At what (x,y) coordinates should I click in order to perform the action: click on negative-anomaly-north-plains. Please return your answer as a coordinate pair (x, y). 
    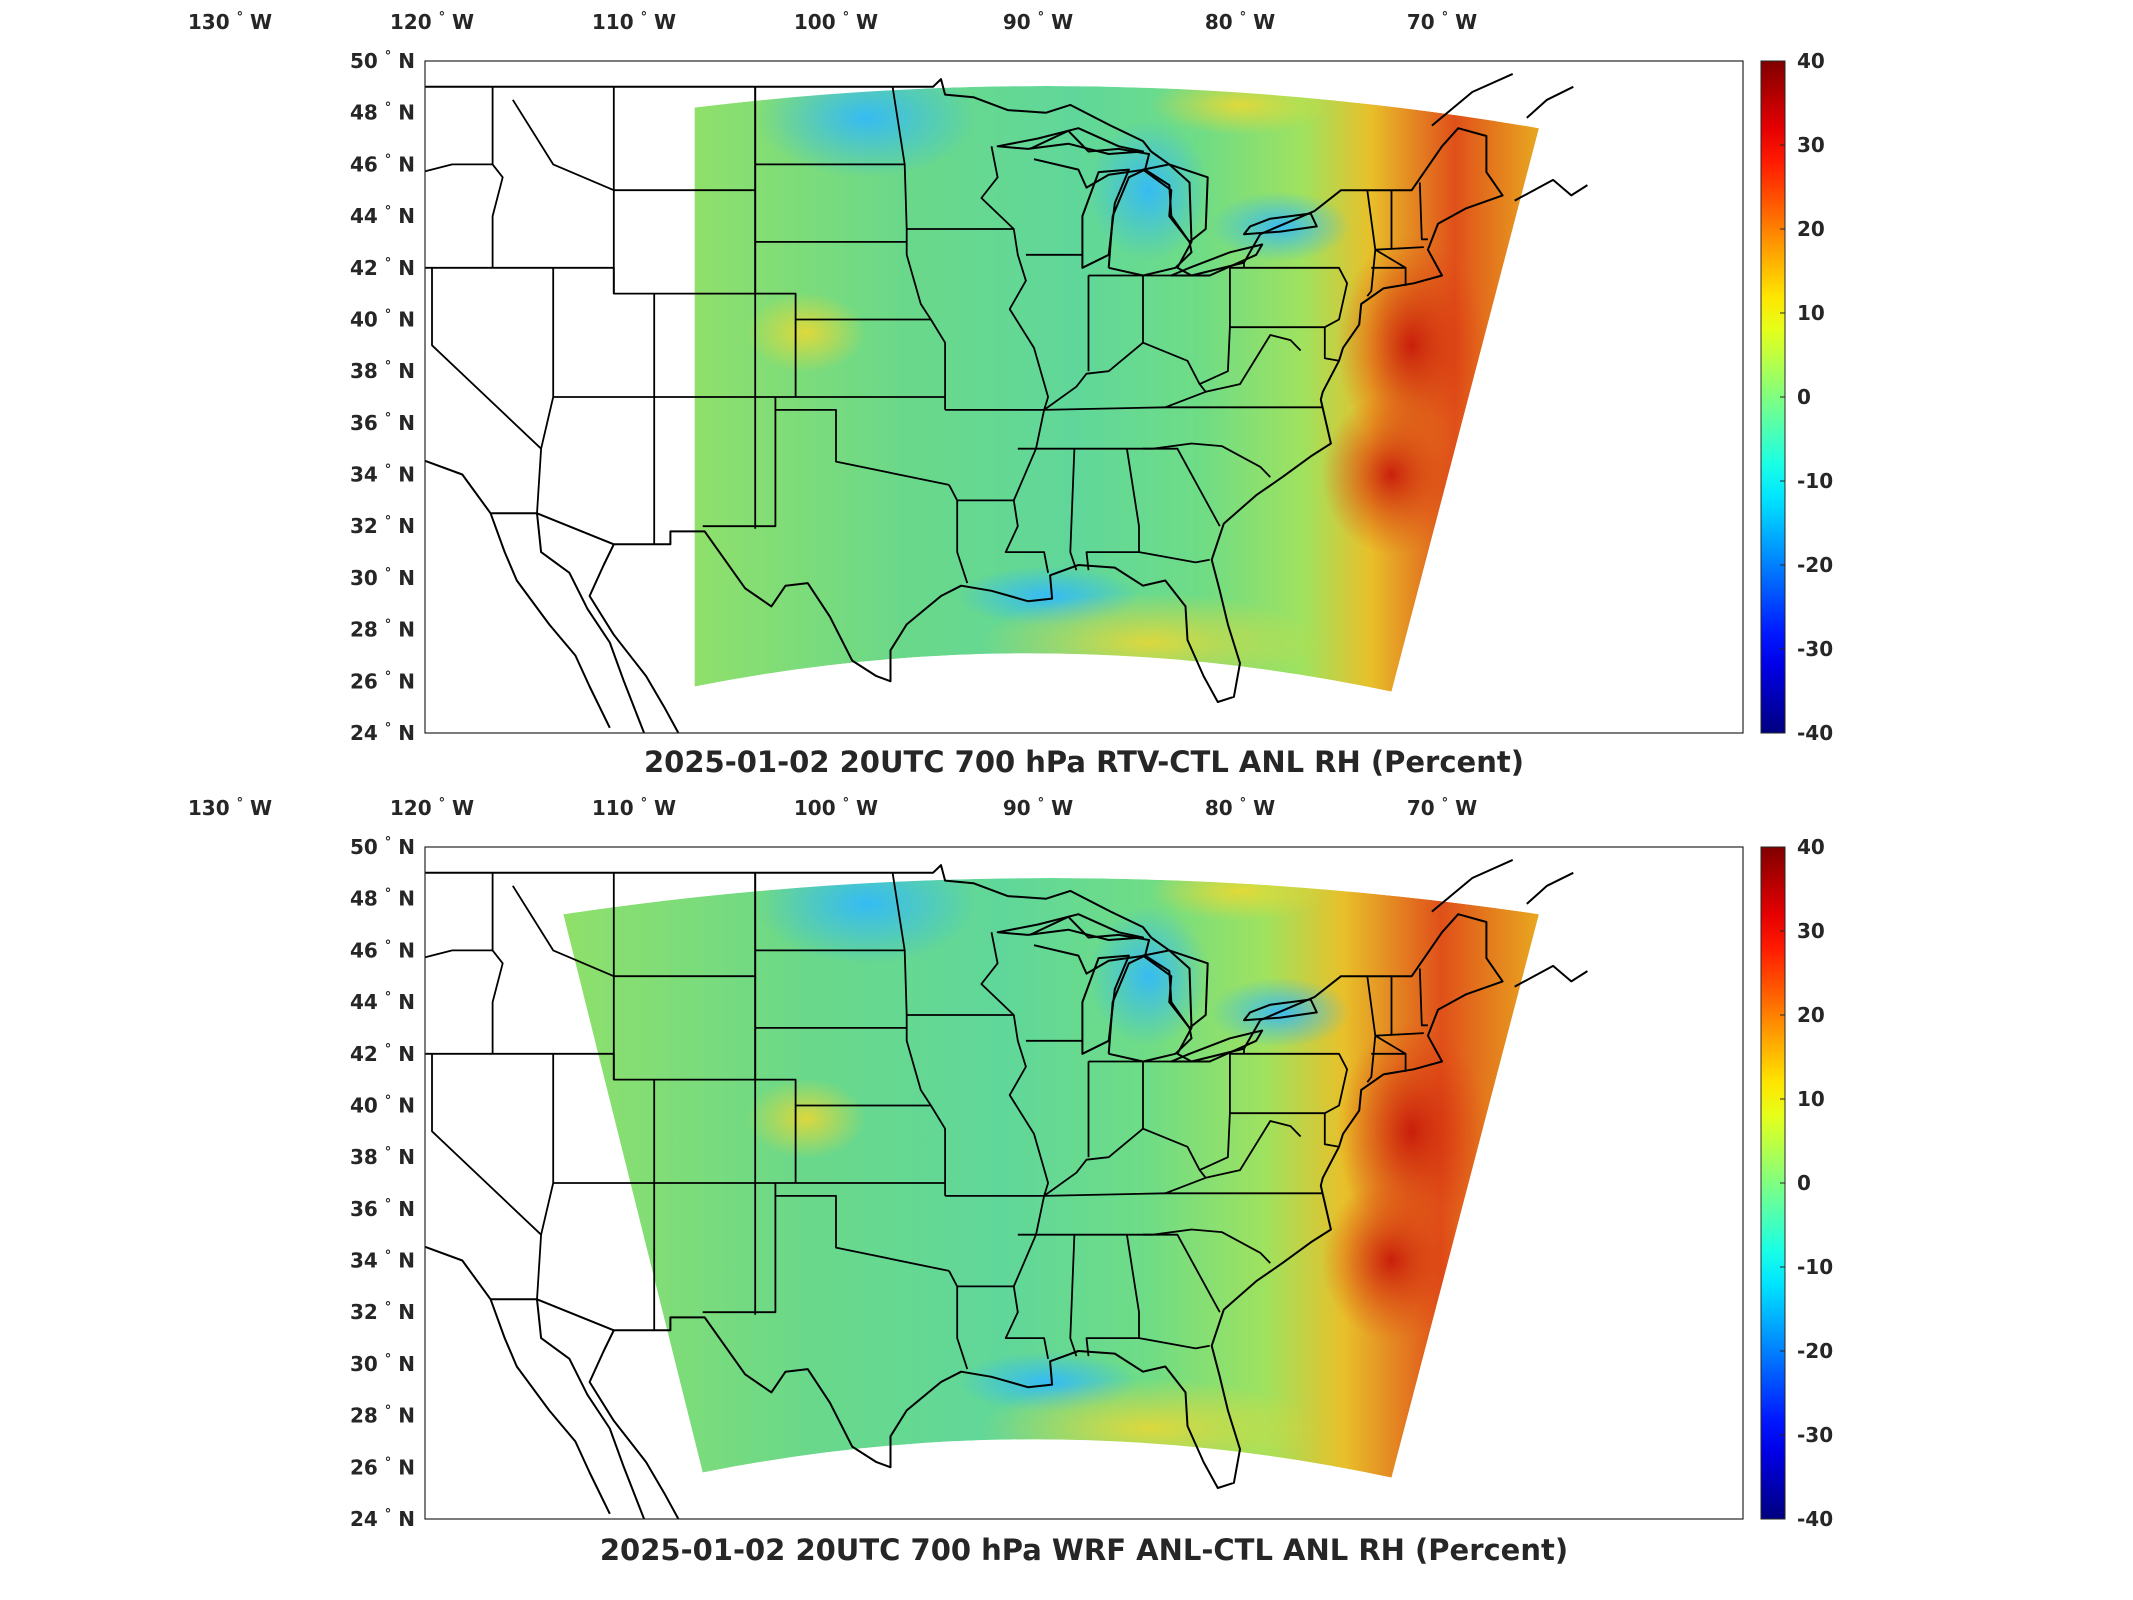
    Looking at the image, I should click on (866, 132).